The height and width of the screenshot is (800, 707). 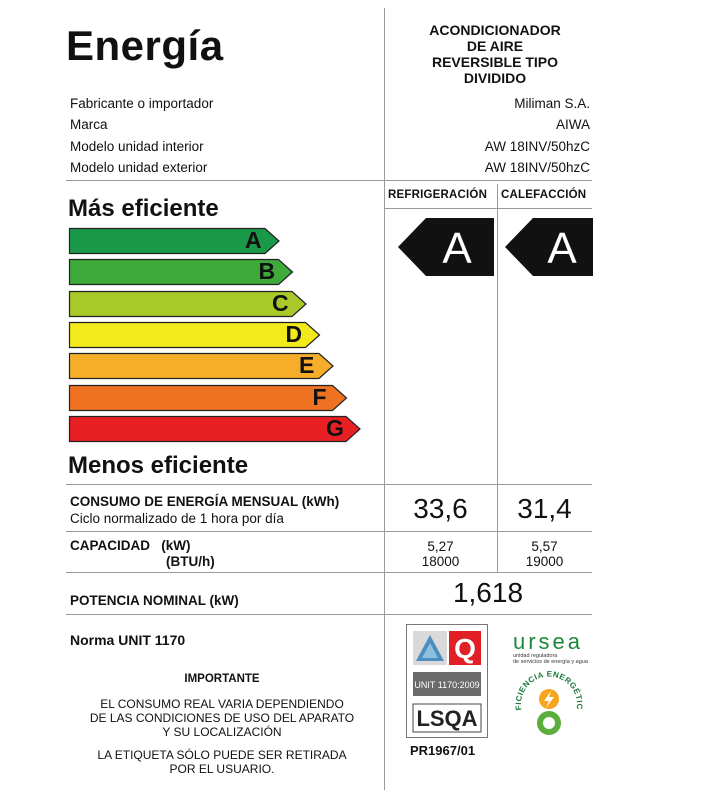 I want to click on least-efficient-label: Menos eficiente, so click(x=158, y=465).